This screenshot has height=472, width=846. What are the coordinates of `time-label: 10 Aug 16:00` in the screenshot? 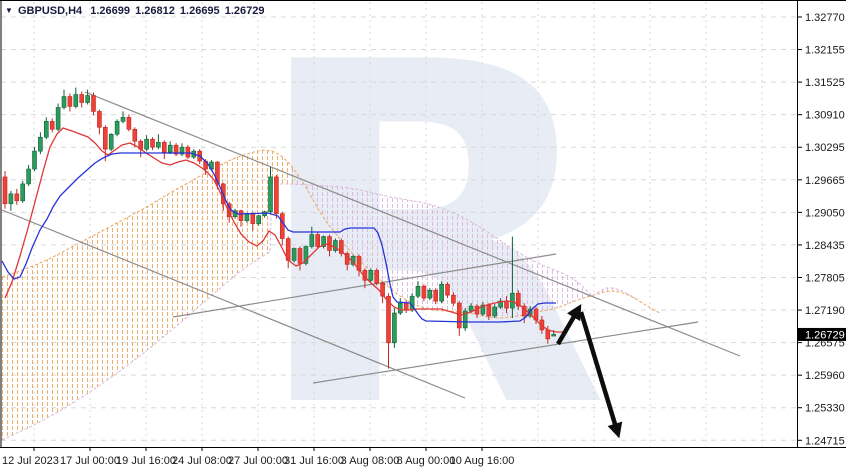 It's located at (482, 461).